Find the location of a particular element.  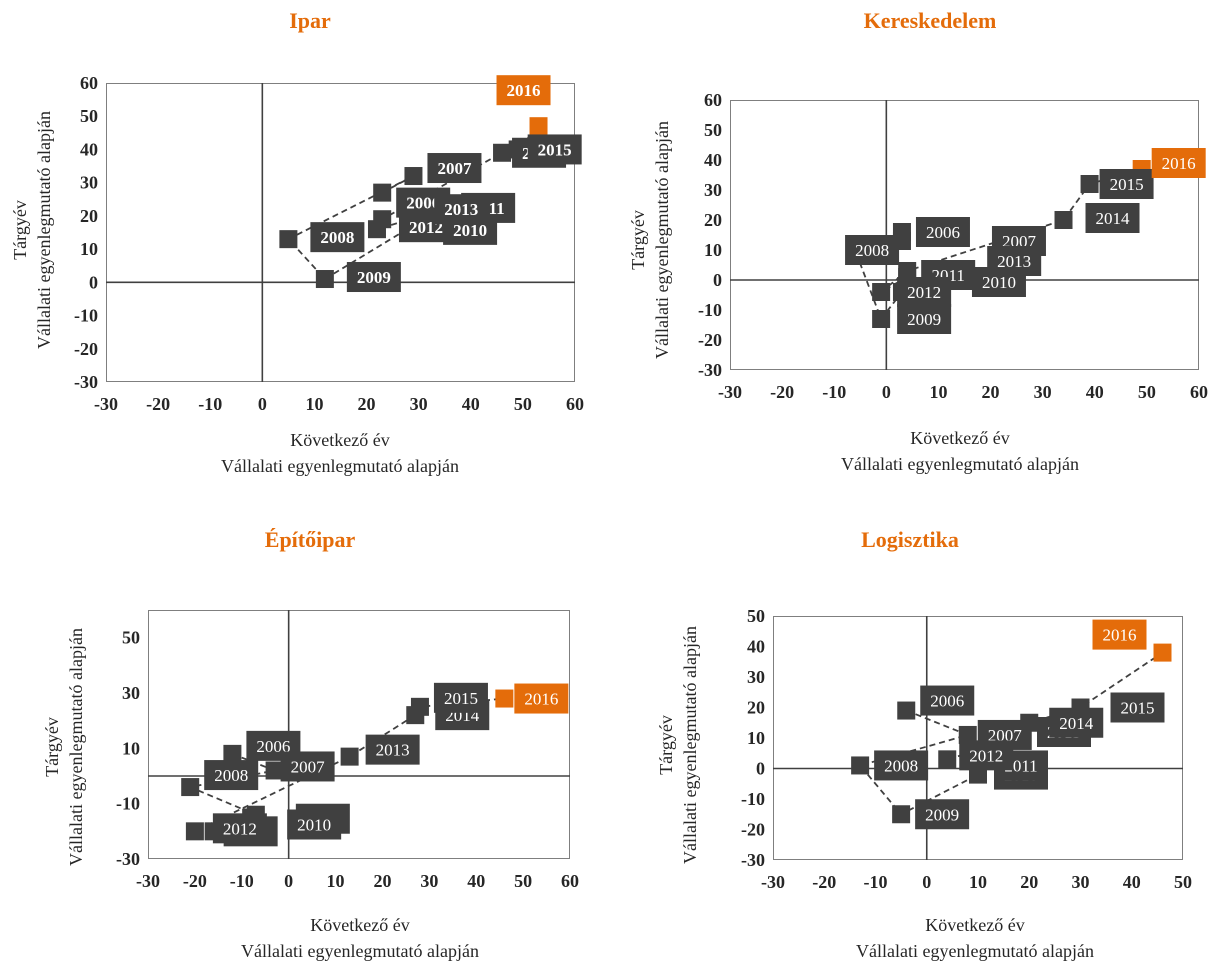

data-point-2014 is located at coordinates (1063, 220).